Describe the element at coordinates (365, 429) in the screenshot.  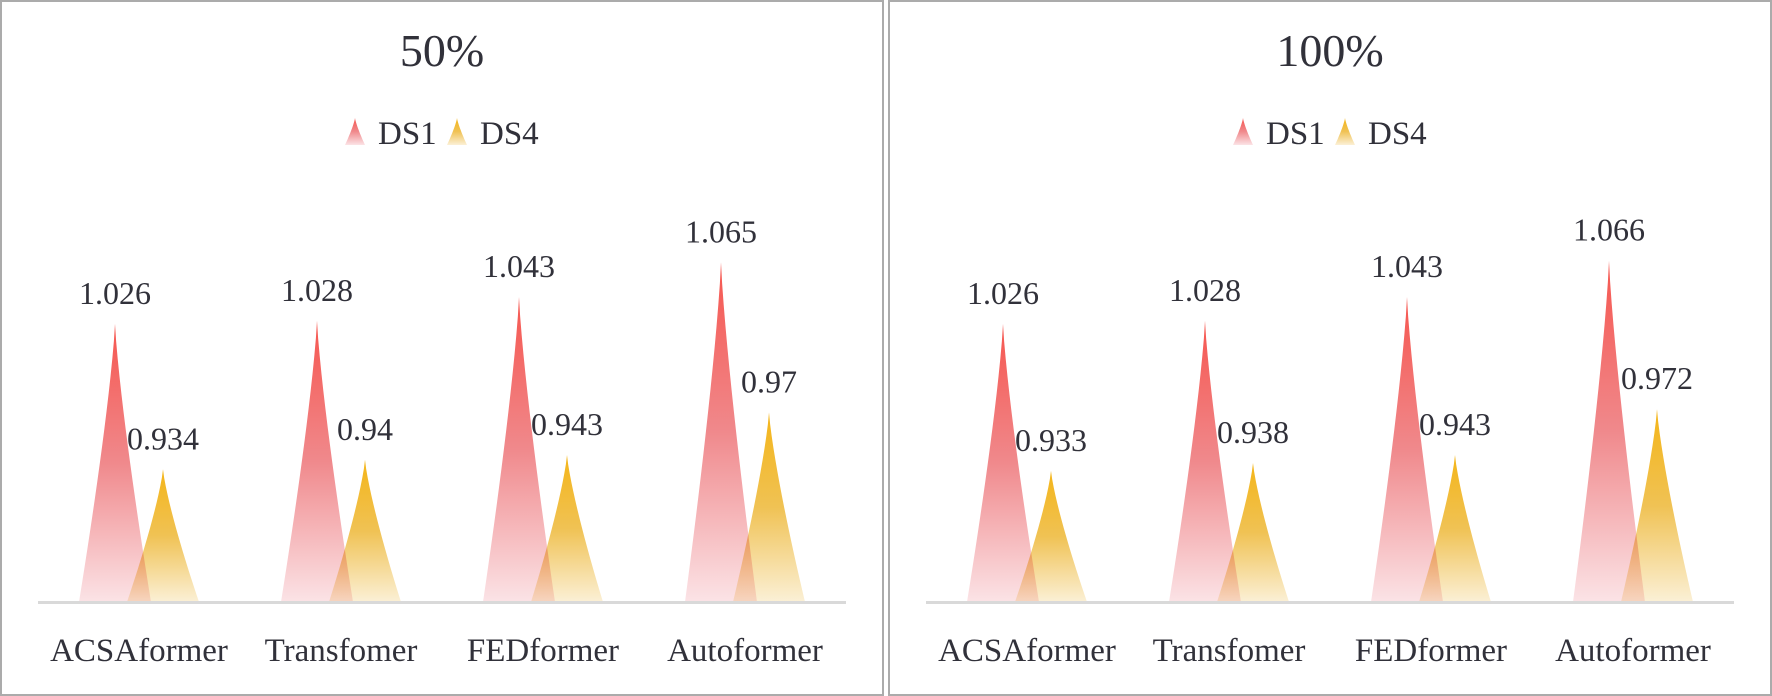
I see `value-label-ds4-transfomer: 0.94` at that location.